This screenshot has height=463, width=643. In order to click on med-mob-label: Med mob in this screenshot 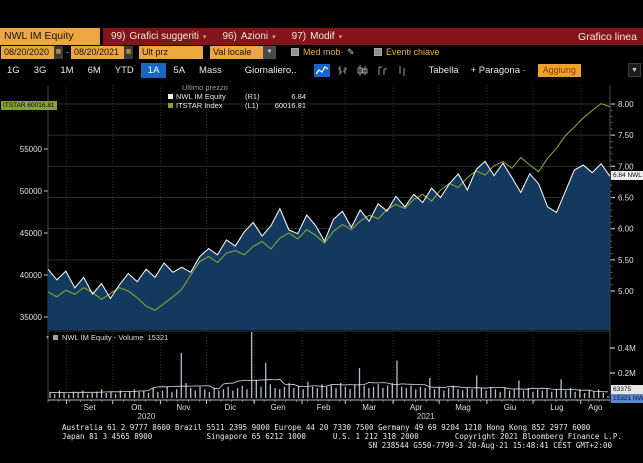, I will do `click(322, 52)`.